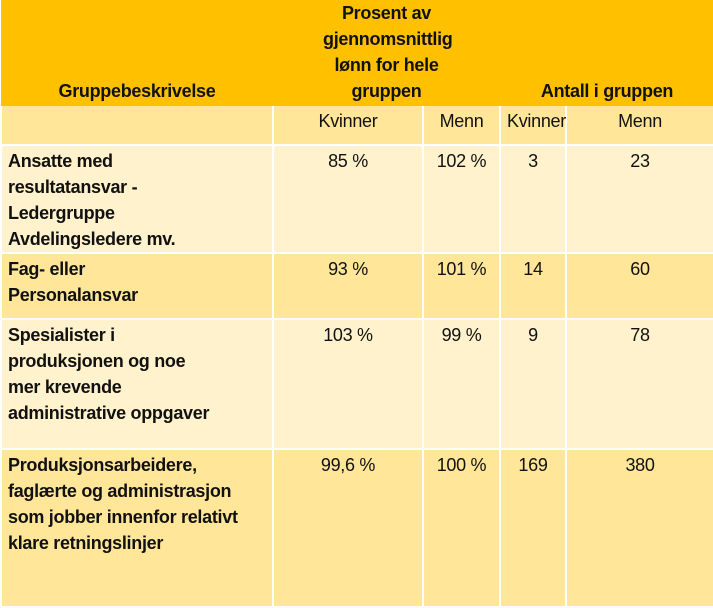 Image resolution: width=713 pixels, height=608 pixels. What do you see at coordinates (533, 286) in the screenshot?
I see `cnt-women: 14` at bounding box center [533, 286].